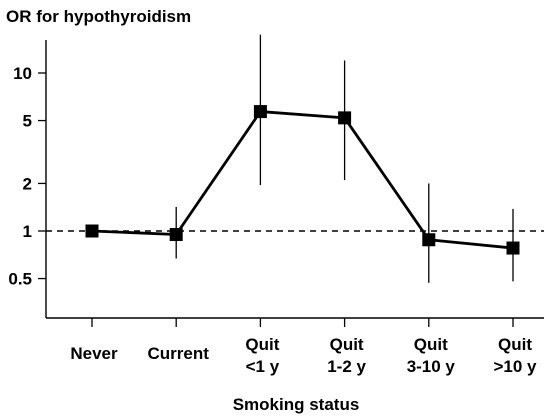  What do you see at coordinates (515, 366) in the screenshot?
I see `x-tick-label: >10 y` at bounding box center [515, 366].